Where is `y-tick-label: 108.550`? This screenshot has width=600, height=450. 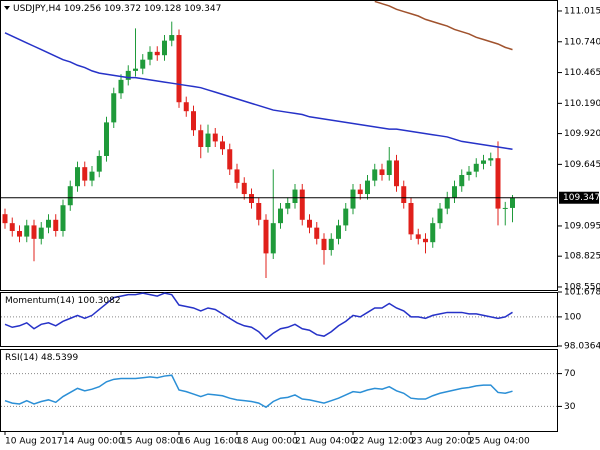 y-tick-label: 108.550 is located at coordinates (582, 287).